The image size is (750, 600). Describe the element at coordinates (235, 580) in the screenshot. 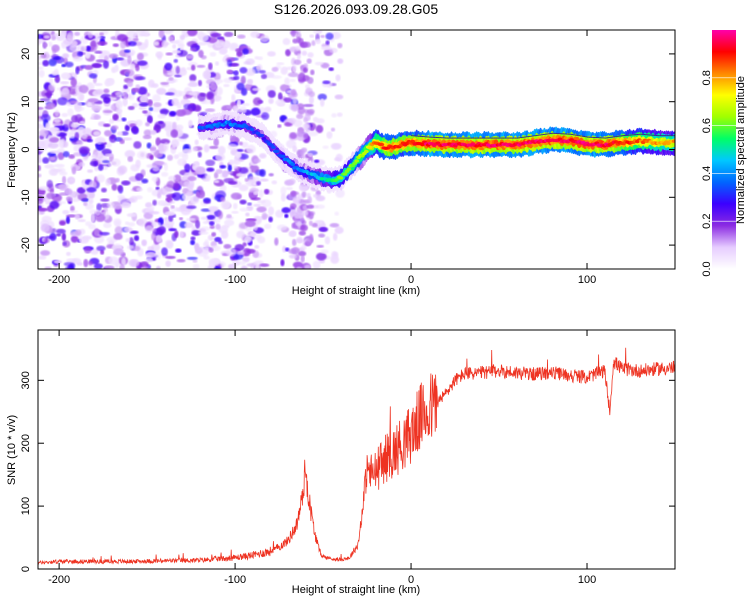

I see `x-tick-label: -100` at that location.